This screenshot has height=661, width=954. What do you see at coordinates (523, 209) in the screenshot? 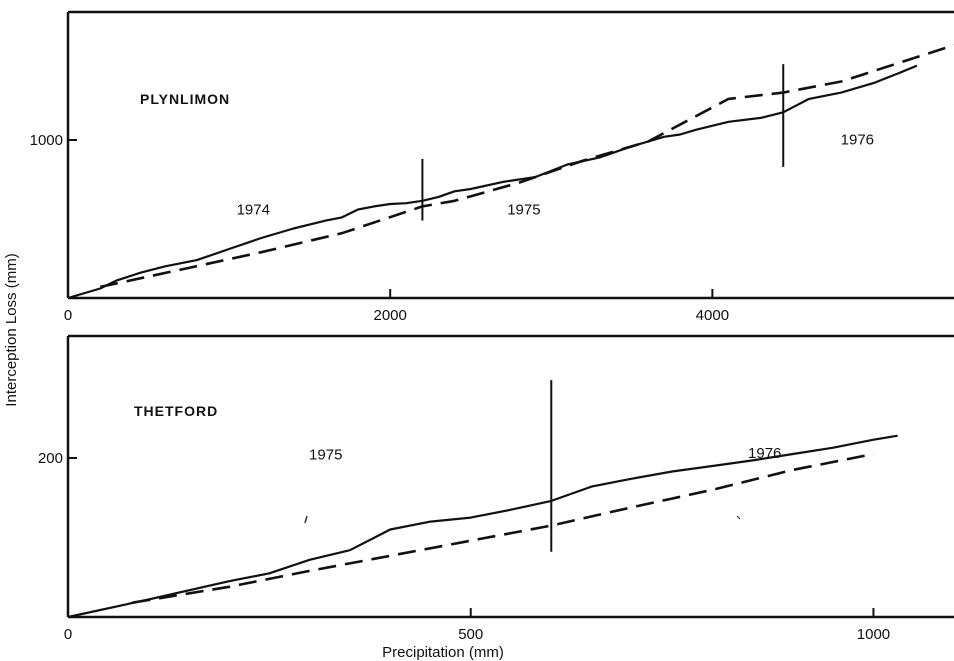
I see `plynlimon-year-label: 1975` at bounding box center [523, 209].